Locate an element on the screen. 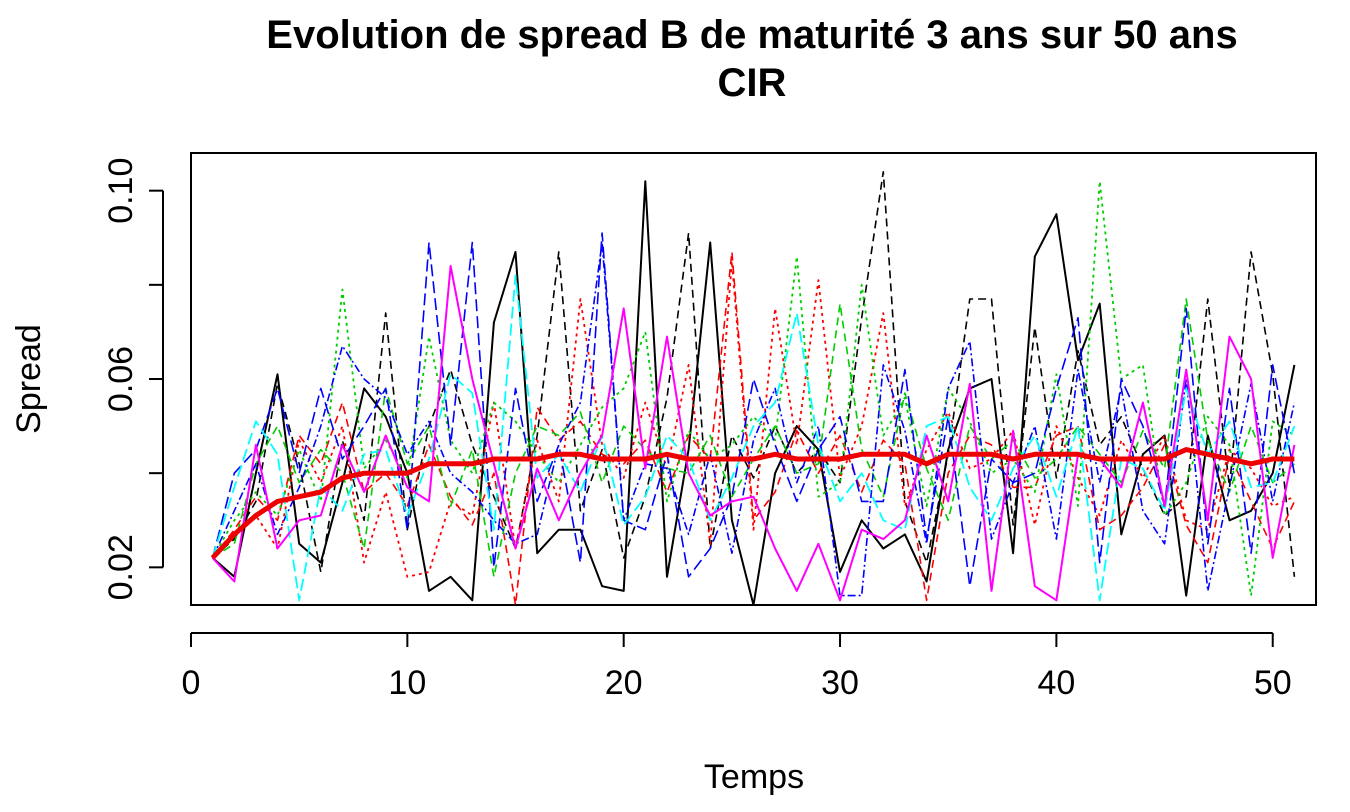  x-axis-label: Temps is located at coordinates (754, 777).